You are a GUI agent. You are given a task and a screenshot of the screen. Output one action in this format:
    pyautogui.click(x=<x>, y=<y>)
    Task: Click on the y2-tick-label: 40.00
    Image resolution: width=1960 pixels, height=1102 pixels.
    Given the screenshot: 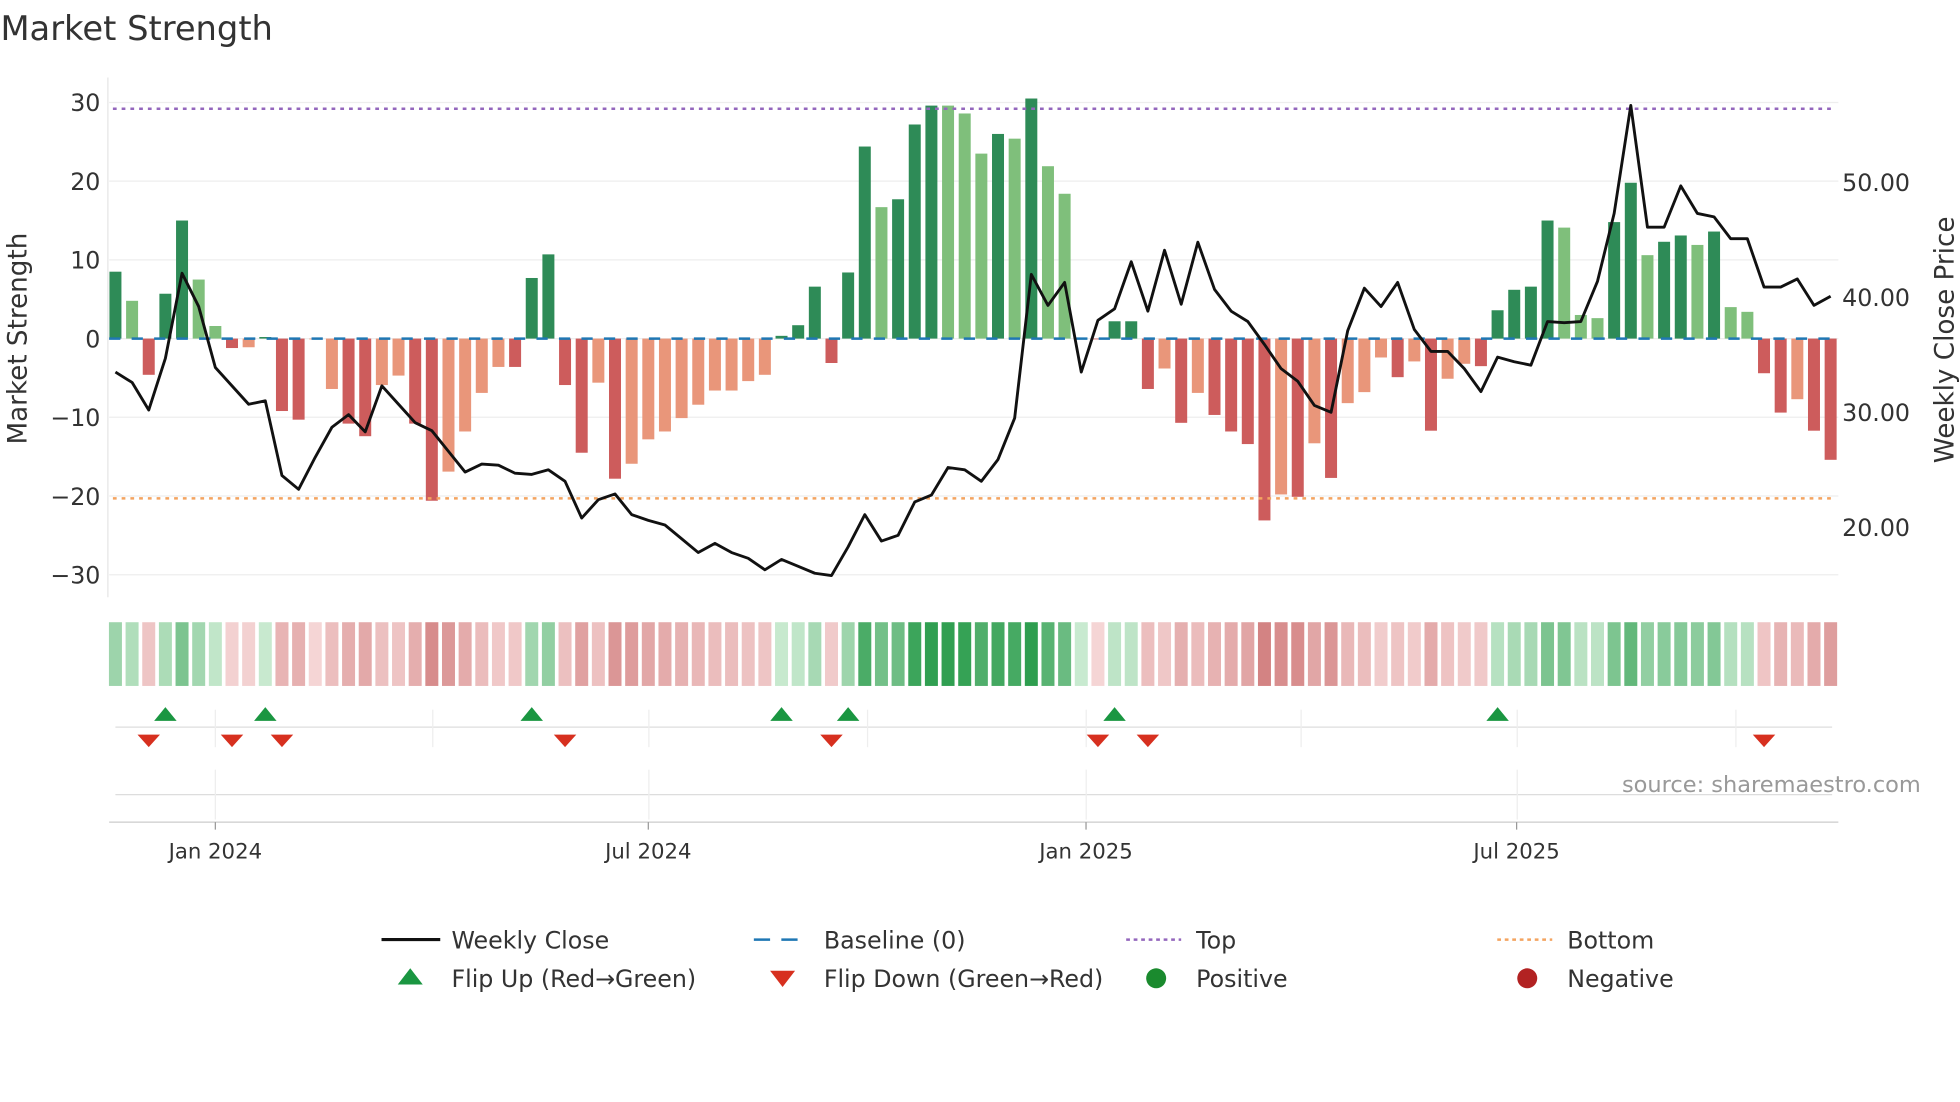 What is the action you would take?
    pyautogui.click(x=1876, y=298)
    